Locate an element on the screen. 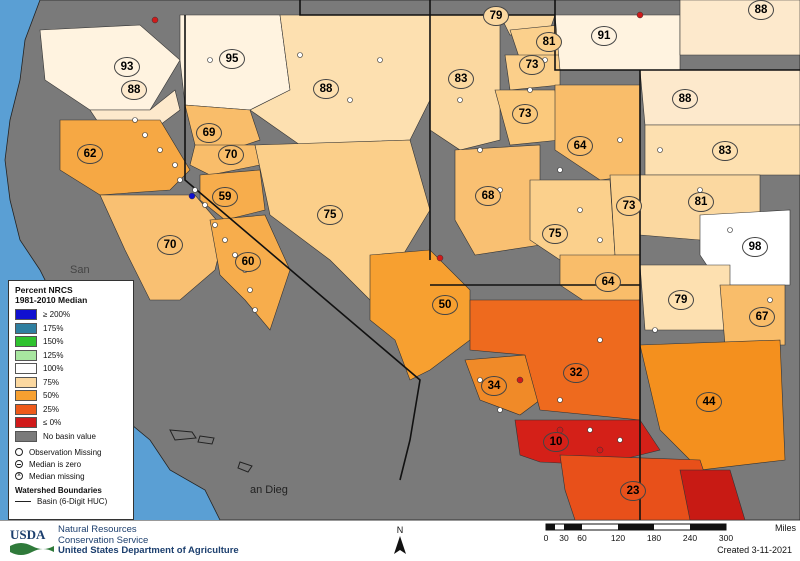 This screenshot has width=800, height=561. basin-label: 91 is located at coordinates (604, 36).